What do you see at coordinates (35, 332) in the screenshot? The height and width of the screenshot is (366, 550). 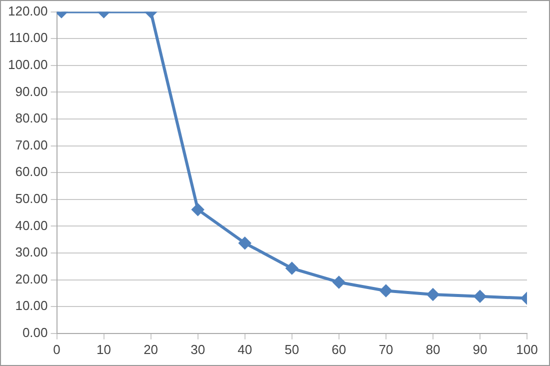 I see `y-tick-label: 0.00` at bounding box center [35, 332].